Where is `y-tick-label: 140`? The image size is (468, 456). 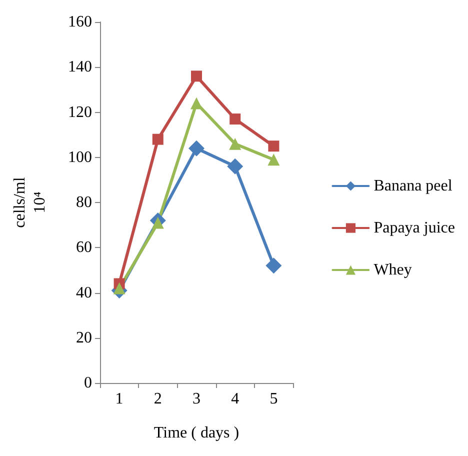
y-tick-label: 140 is located at coordinates (80, 67).